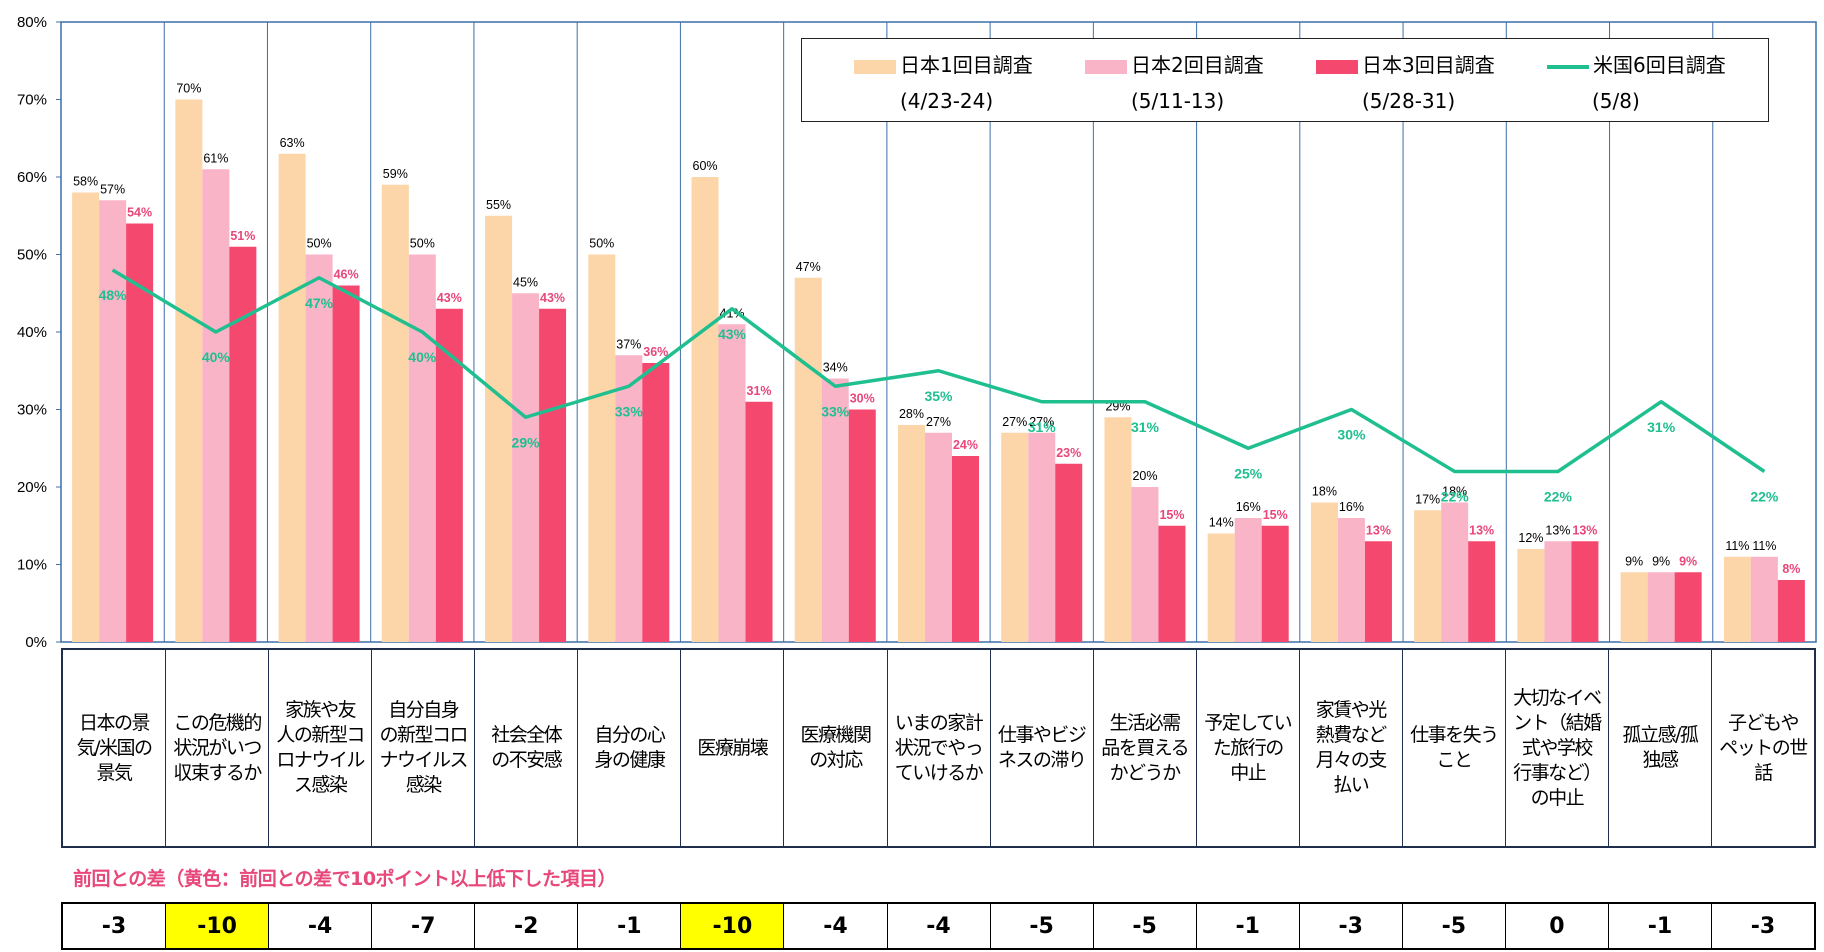 The image size is (1824, 952). What do you see at coordinates (395, 174) in the screenshot?
I see `bar-data-label: 59%` at bounding box center [395, 174].